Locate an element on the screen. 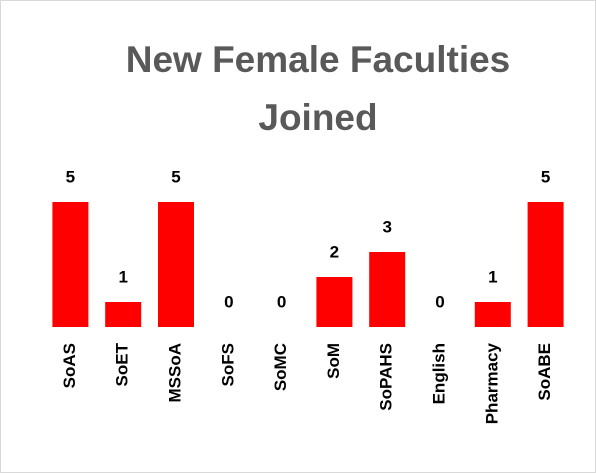  data-label: 3 is located at coordinates (386, 226).